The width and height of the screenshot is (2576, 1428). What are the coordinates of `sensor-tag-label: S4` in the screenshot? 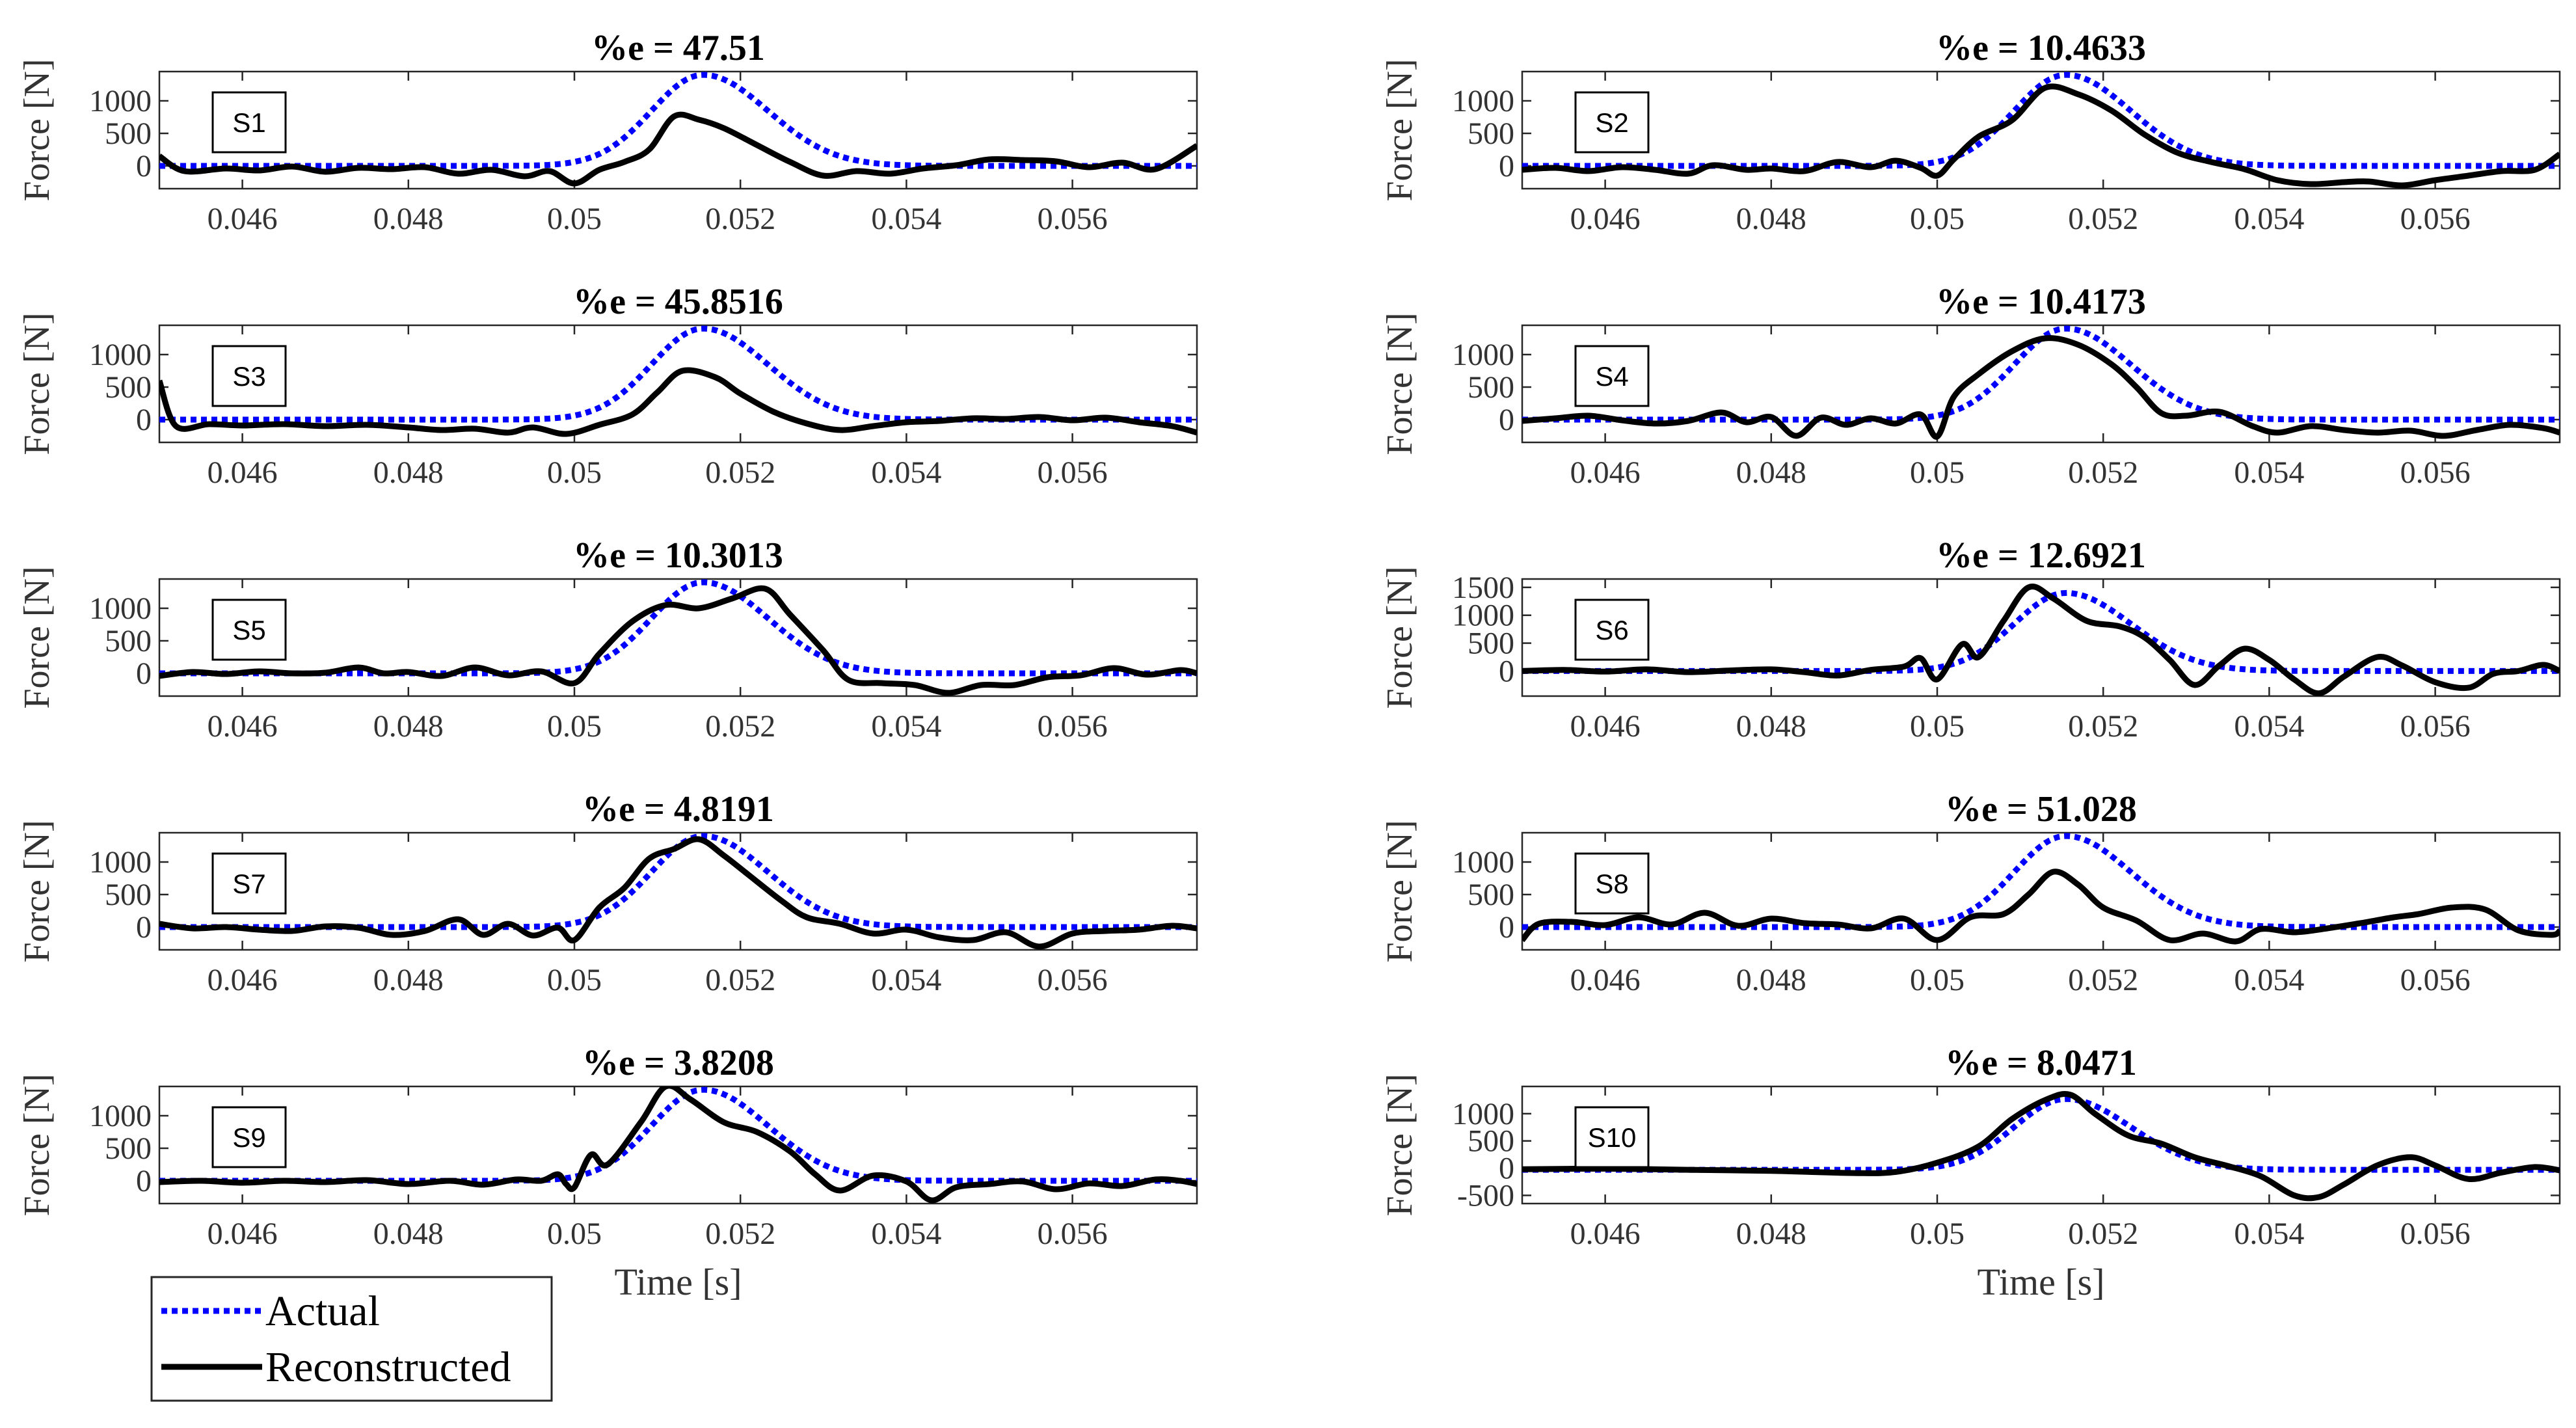 It's located at (1612, 376).